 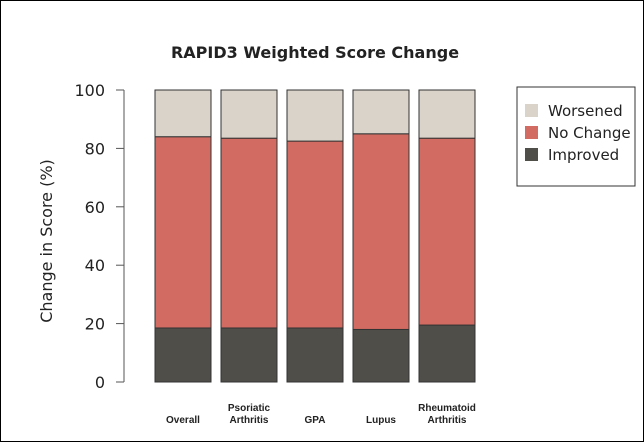 I want to click on legend-swatch-improved, so click(x=531, y=154).